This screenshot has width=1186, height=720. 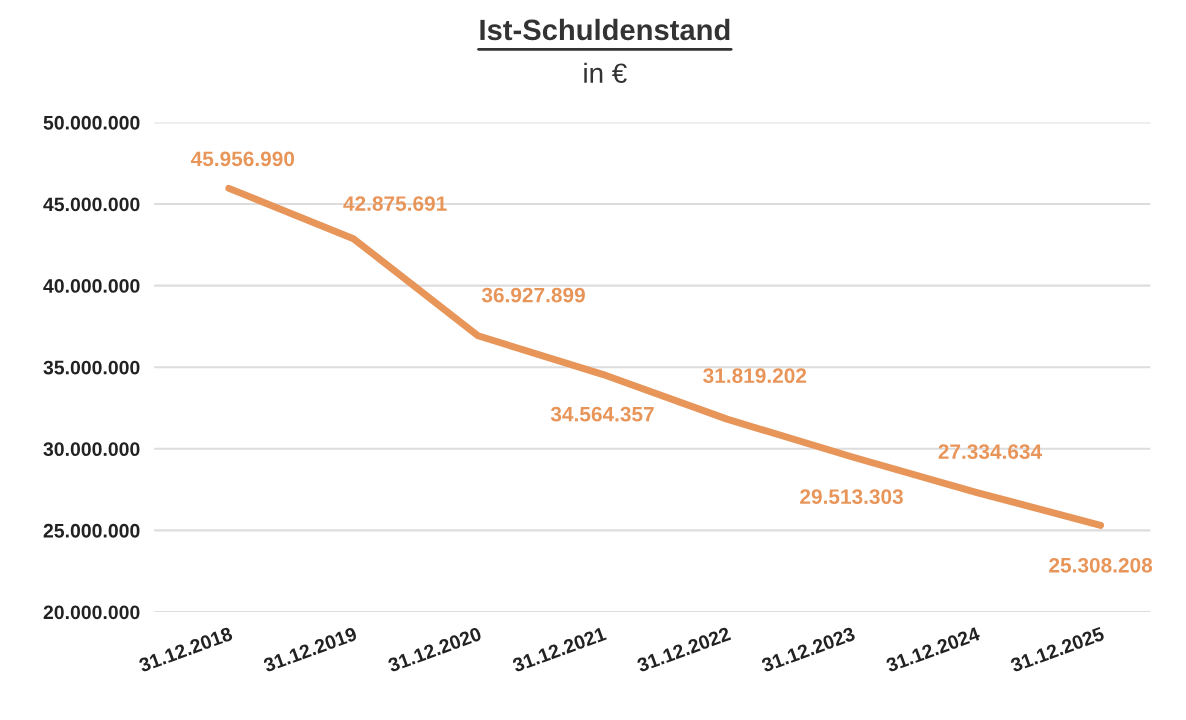 What do you see at coordinates (91, 449) in the screenshot?
I see `y-tick-label: 30.000.000` at bounding box center [91, 449].